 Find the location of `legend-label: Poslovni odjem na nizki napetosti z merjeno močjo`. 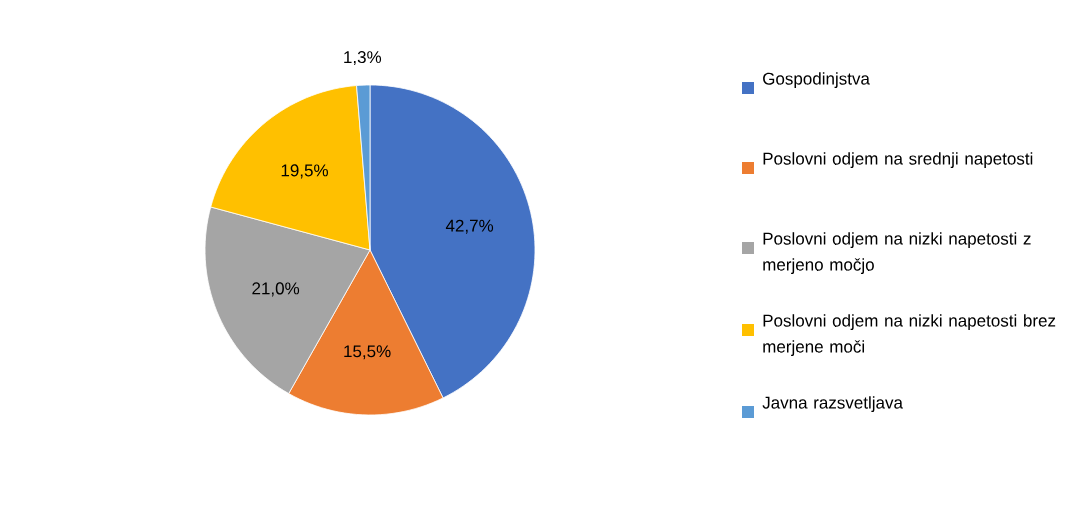

legend-label: Poslovni odjem na nizki napetosti z merjeno močjo is located at coordinates (897, 253).